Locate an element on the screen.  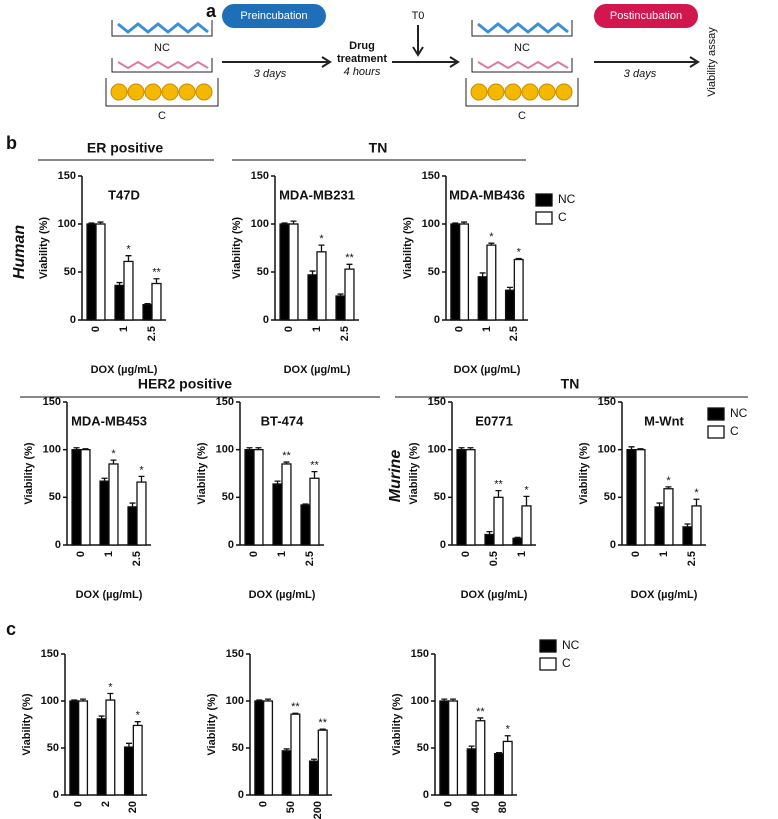
legend-label: C is located at coordinates (566, 663).